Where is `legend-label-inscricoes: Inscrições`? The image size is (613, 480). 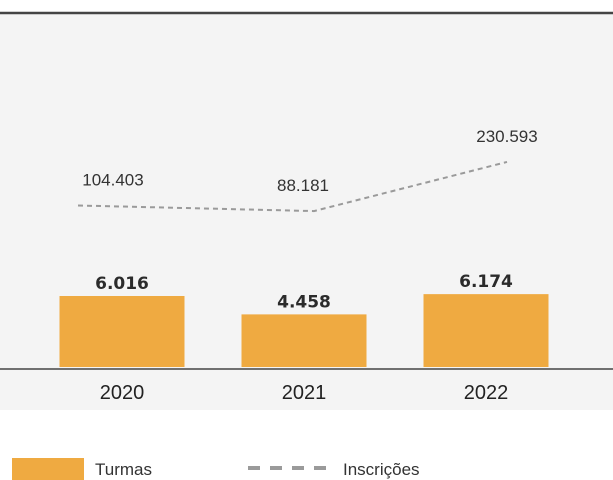 legend-label-inscricoes: Inscrições is located at coordinates (381, 469).